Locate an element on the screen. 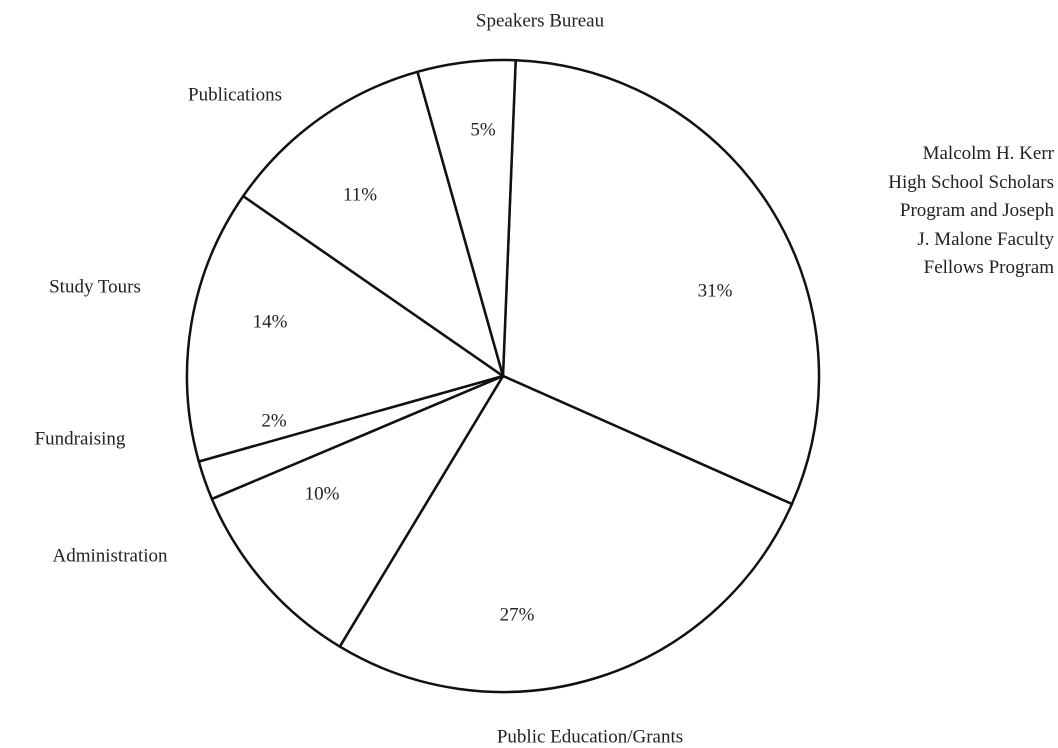  category-label: Public Education/Grants is located at coordinates (590, 736).